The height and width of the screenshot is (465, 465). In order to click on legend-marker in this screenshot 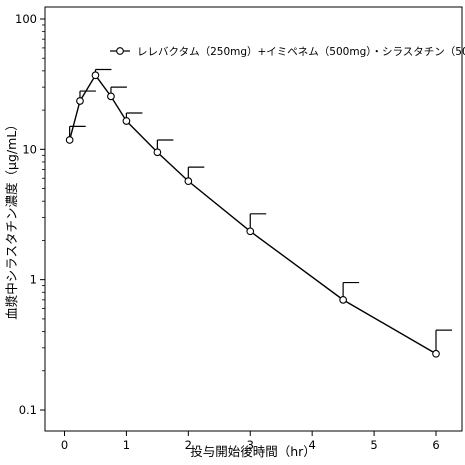, I will do `click(120, 51)`.